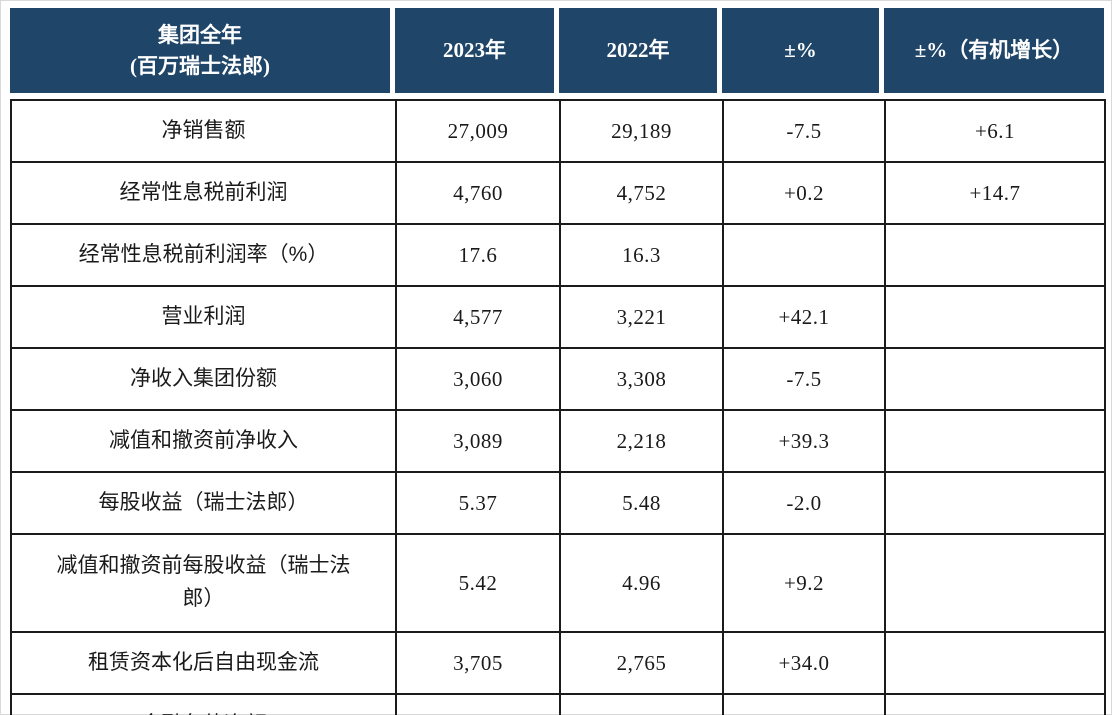 This screenshot has height=715, width=1112. I want to click on value-2022: 2,765, so click(641, 663).